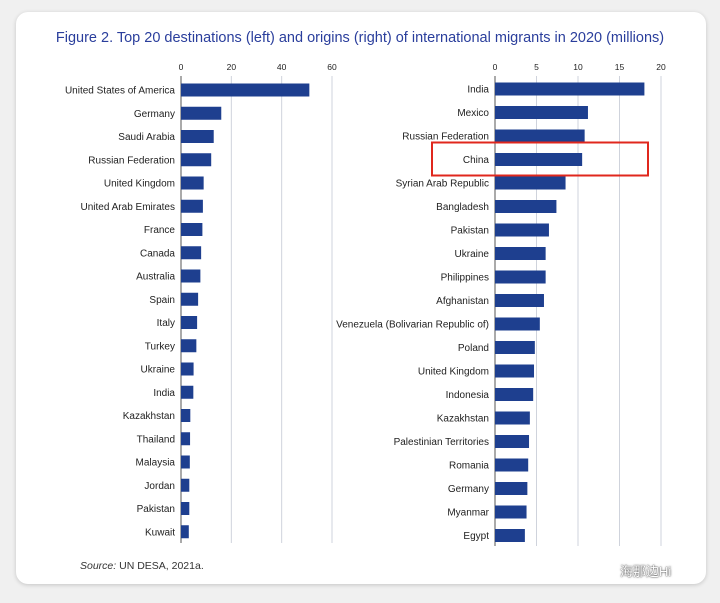  What do you see at coordinates (472, 254) in the screenshot?
I see `right-category-label: Ukraine` at bounding box center [472, 254].